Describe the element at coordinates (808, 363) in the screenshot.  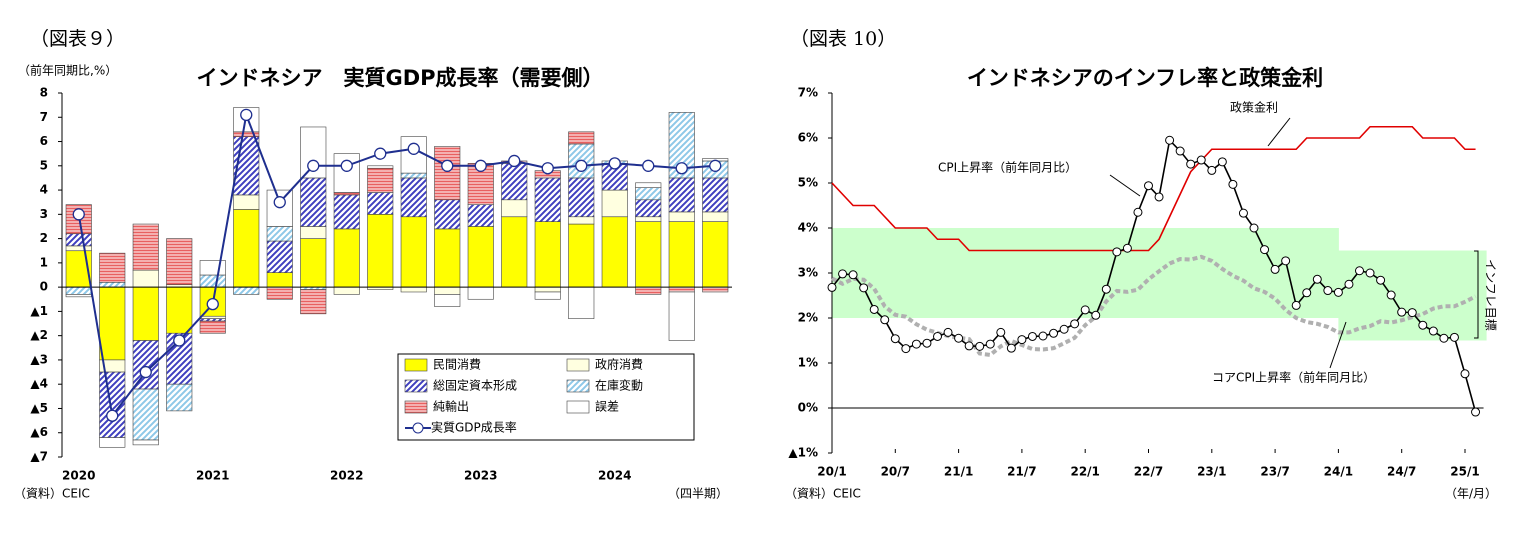
I see `y-tick-label: 1%` at that location.